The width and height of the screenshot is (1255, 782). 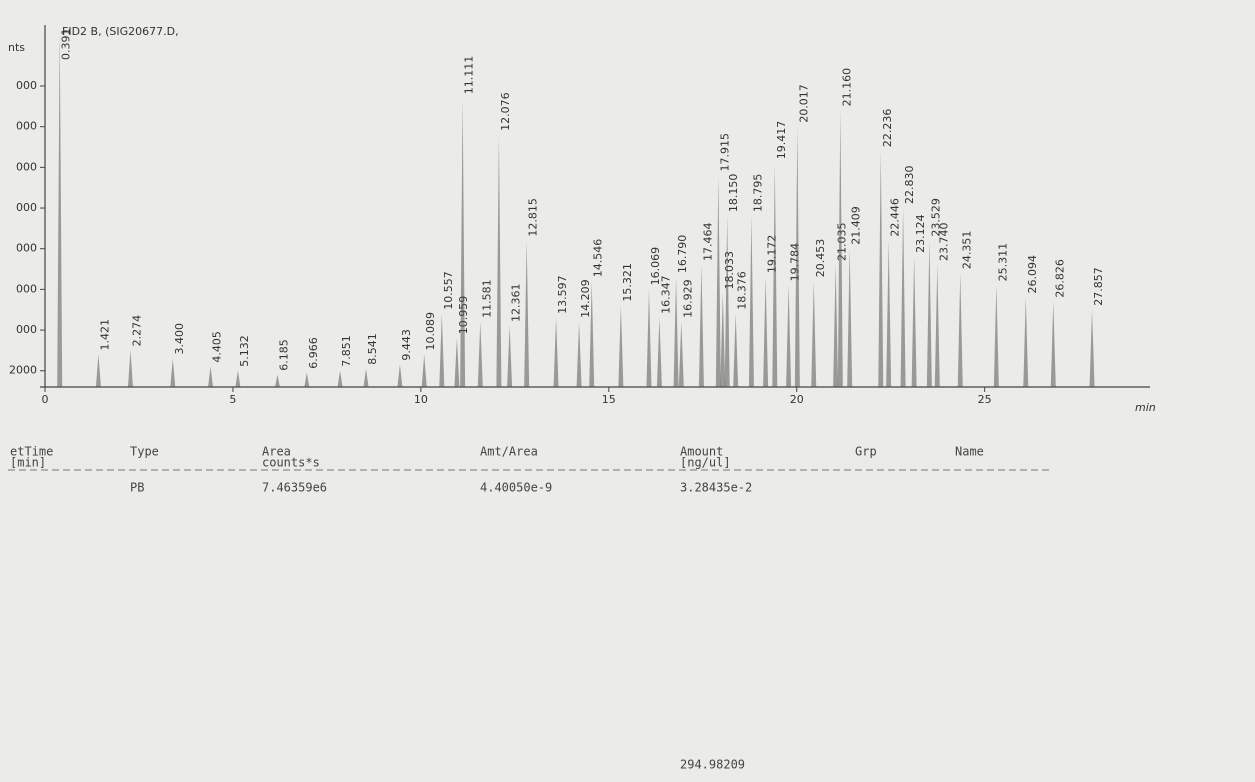 I want to click on peak-label: 22.830, so click(x=909, y=185).